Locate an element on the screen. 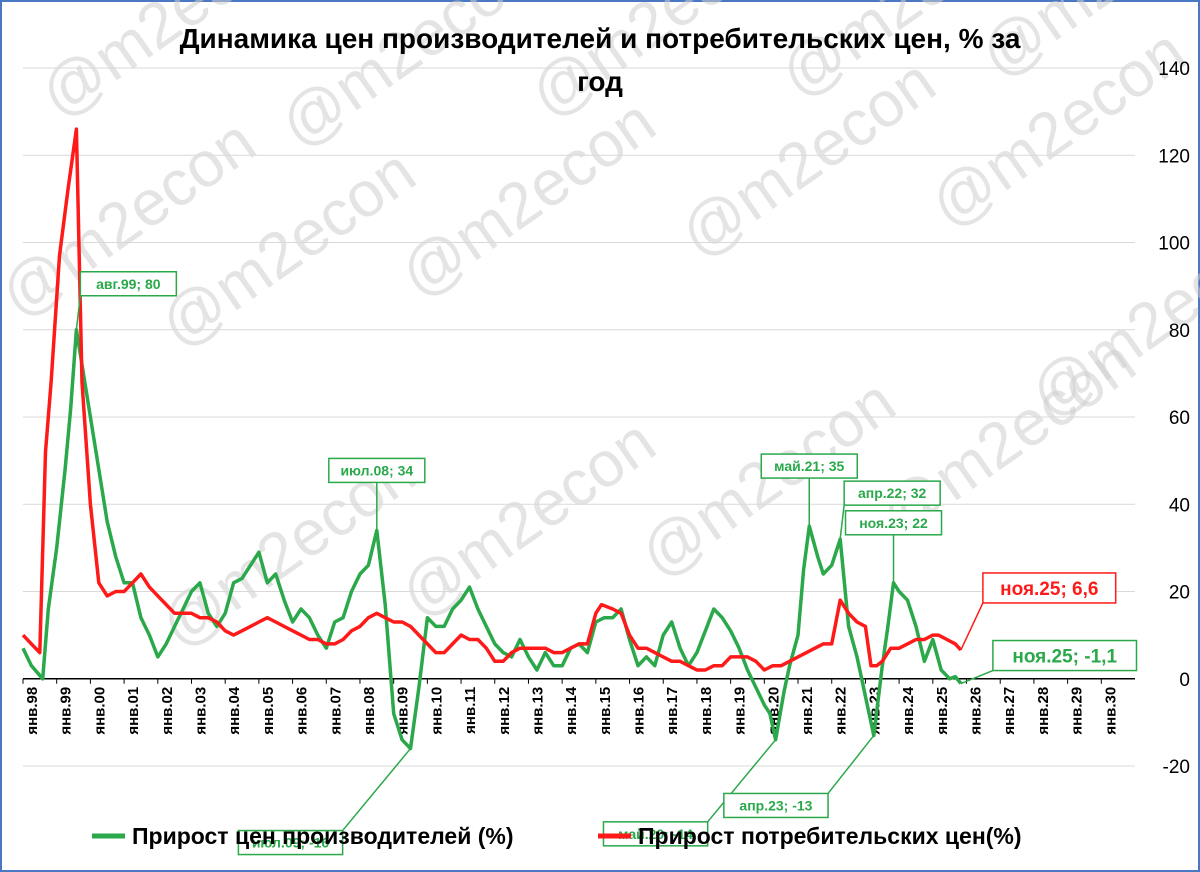 Image resolution: width=1200 pixels, height=872 pixels. x-tick-label: янв.29 is located at coordinates (1077, 711).